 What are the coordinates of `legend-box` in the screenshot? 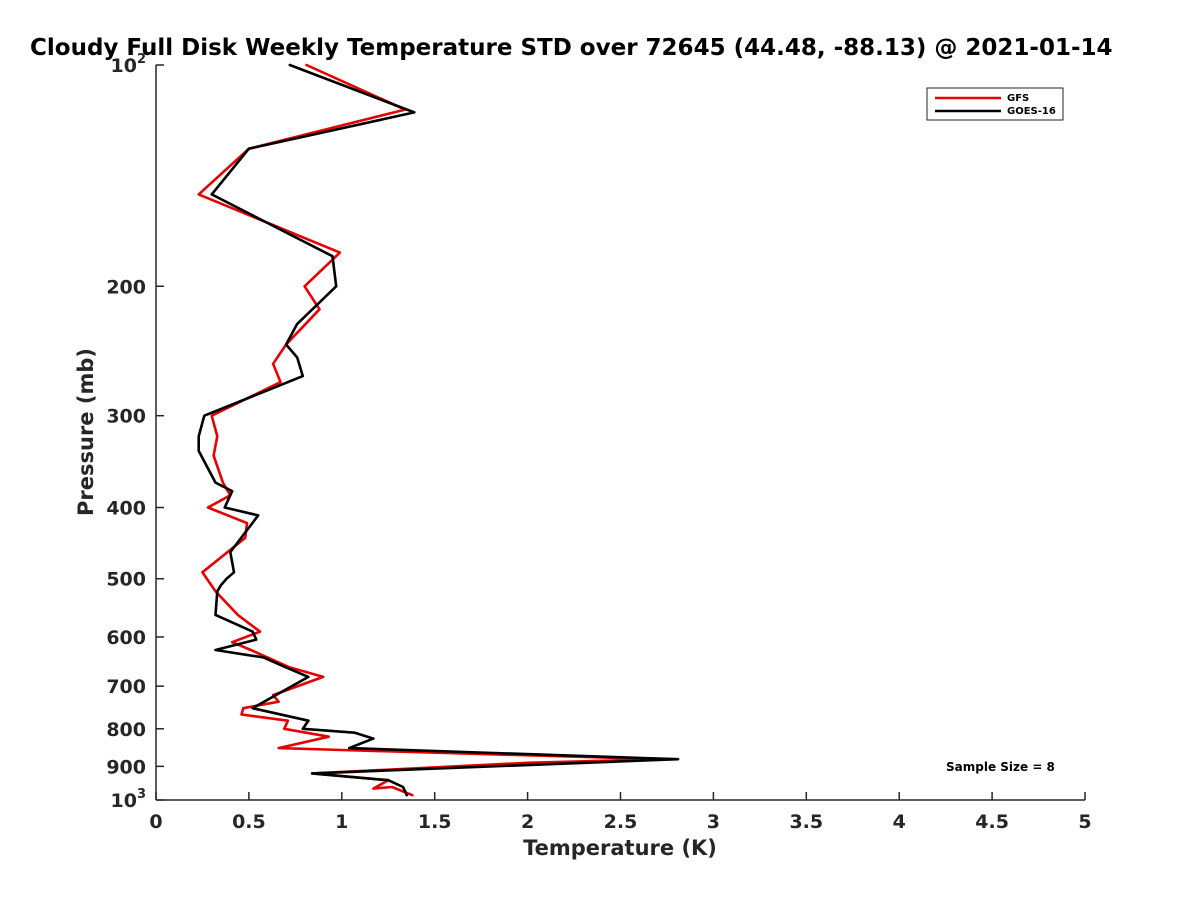 It's located at (995, 104).